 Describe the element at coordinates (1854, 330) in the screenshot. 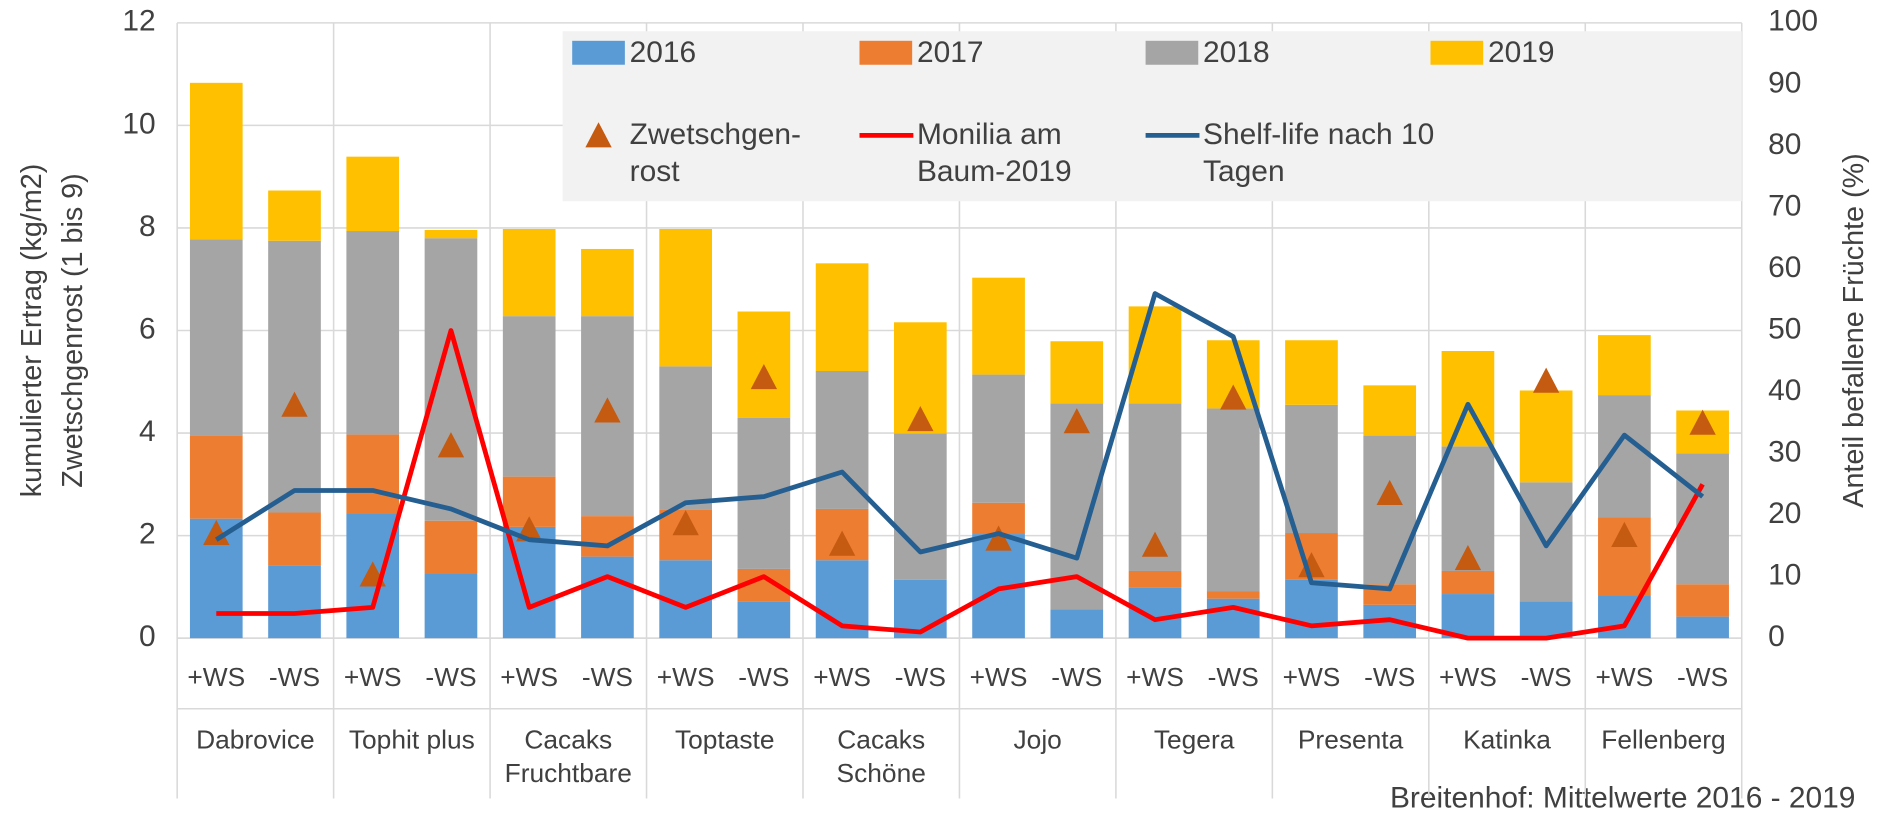

I see `y2-axis-title: Anteil befallene Früchte (%)` at that location.